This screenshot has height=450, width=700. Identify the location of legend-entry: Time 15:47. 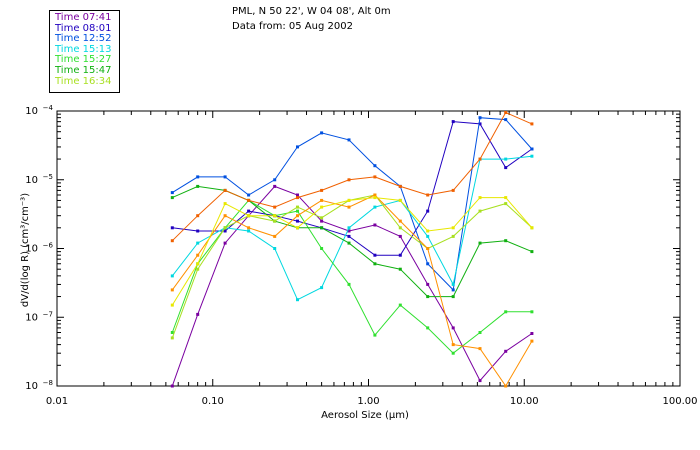
(83, 70).